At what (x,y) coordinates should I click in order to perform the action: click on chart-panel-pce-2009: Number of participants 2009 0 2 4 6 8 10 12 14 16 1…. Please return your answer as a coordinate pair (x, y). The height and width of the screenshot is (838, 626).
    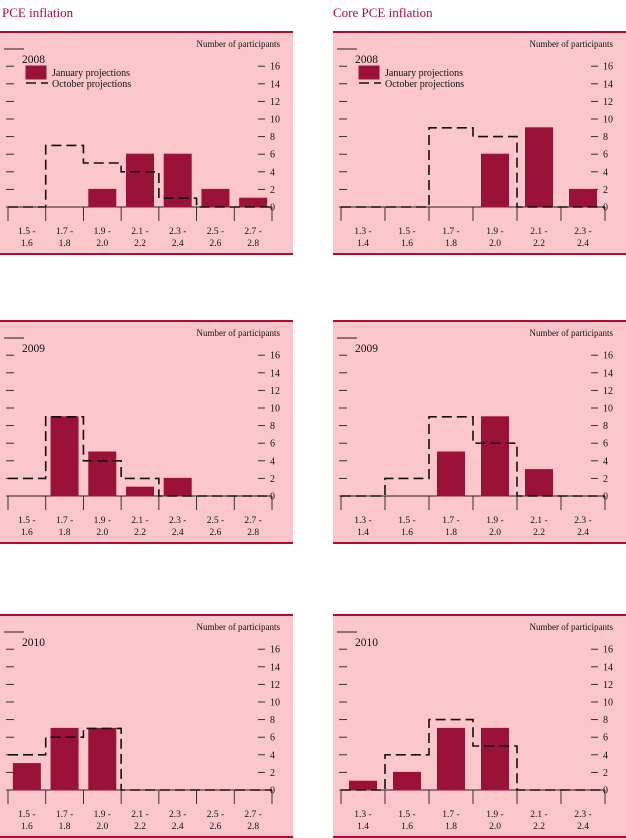
    Looking at the image, I should click on (146, 432).